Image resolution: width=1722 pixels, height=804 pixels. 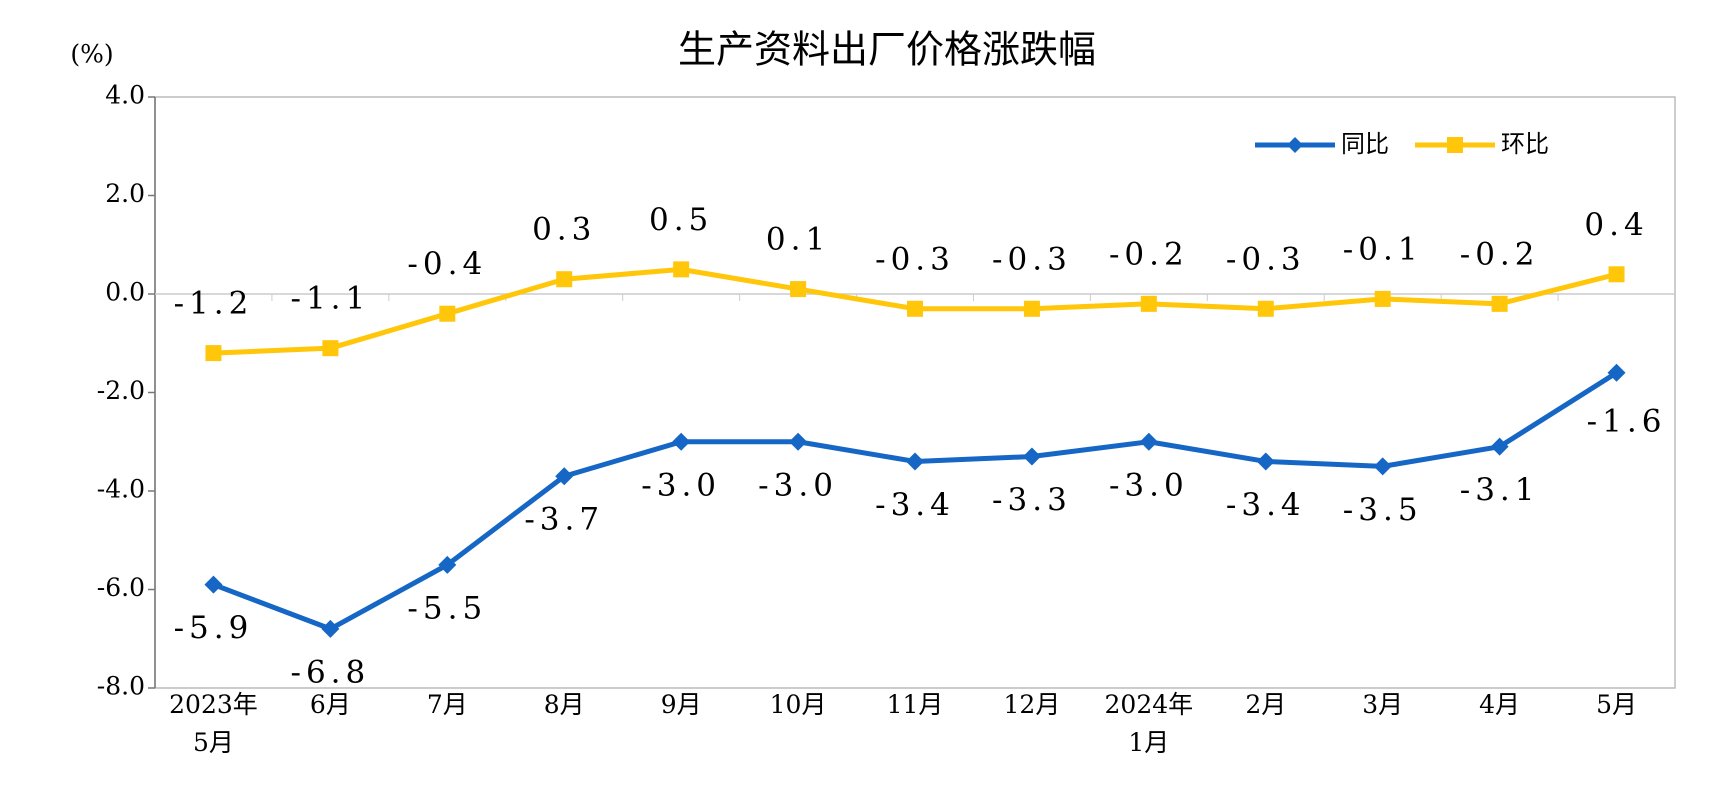 I want to click on value-label: -1.1, so click(x=330, y=299).